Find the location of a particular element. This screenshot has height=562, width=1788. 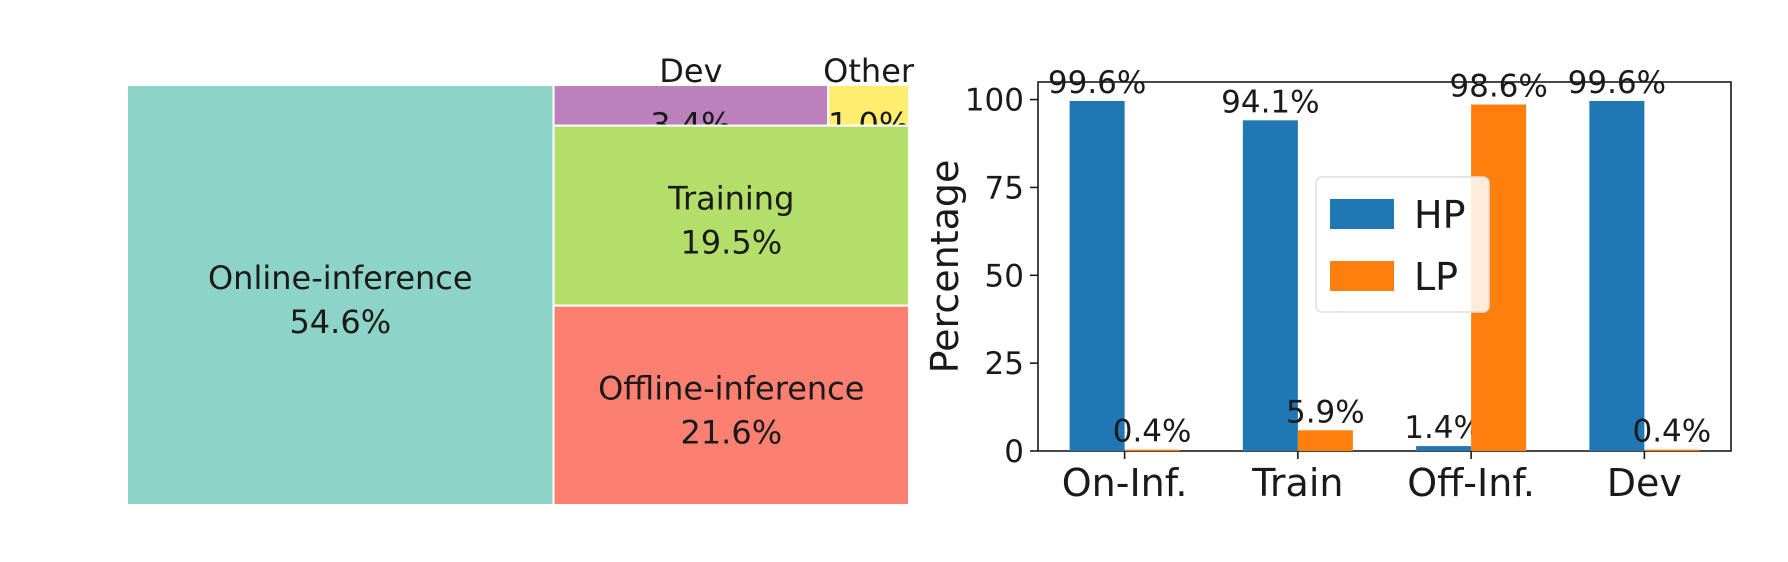

bar-hp-train is located at coordinates (1270, 285).